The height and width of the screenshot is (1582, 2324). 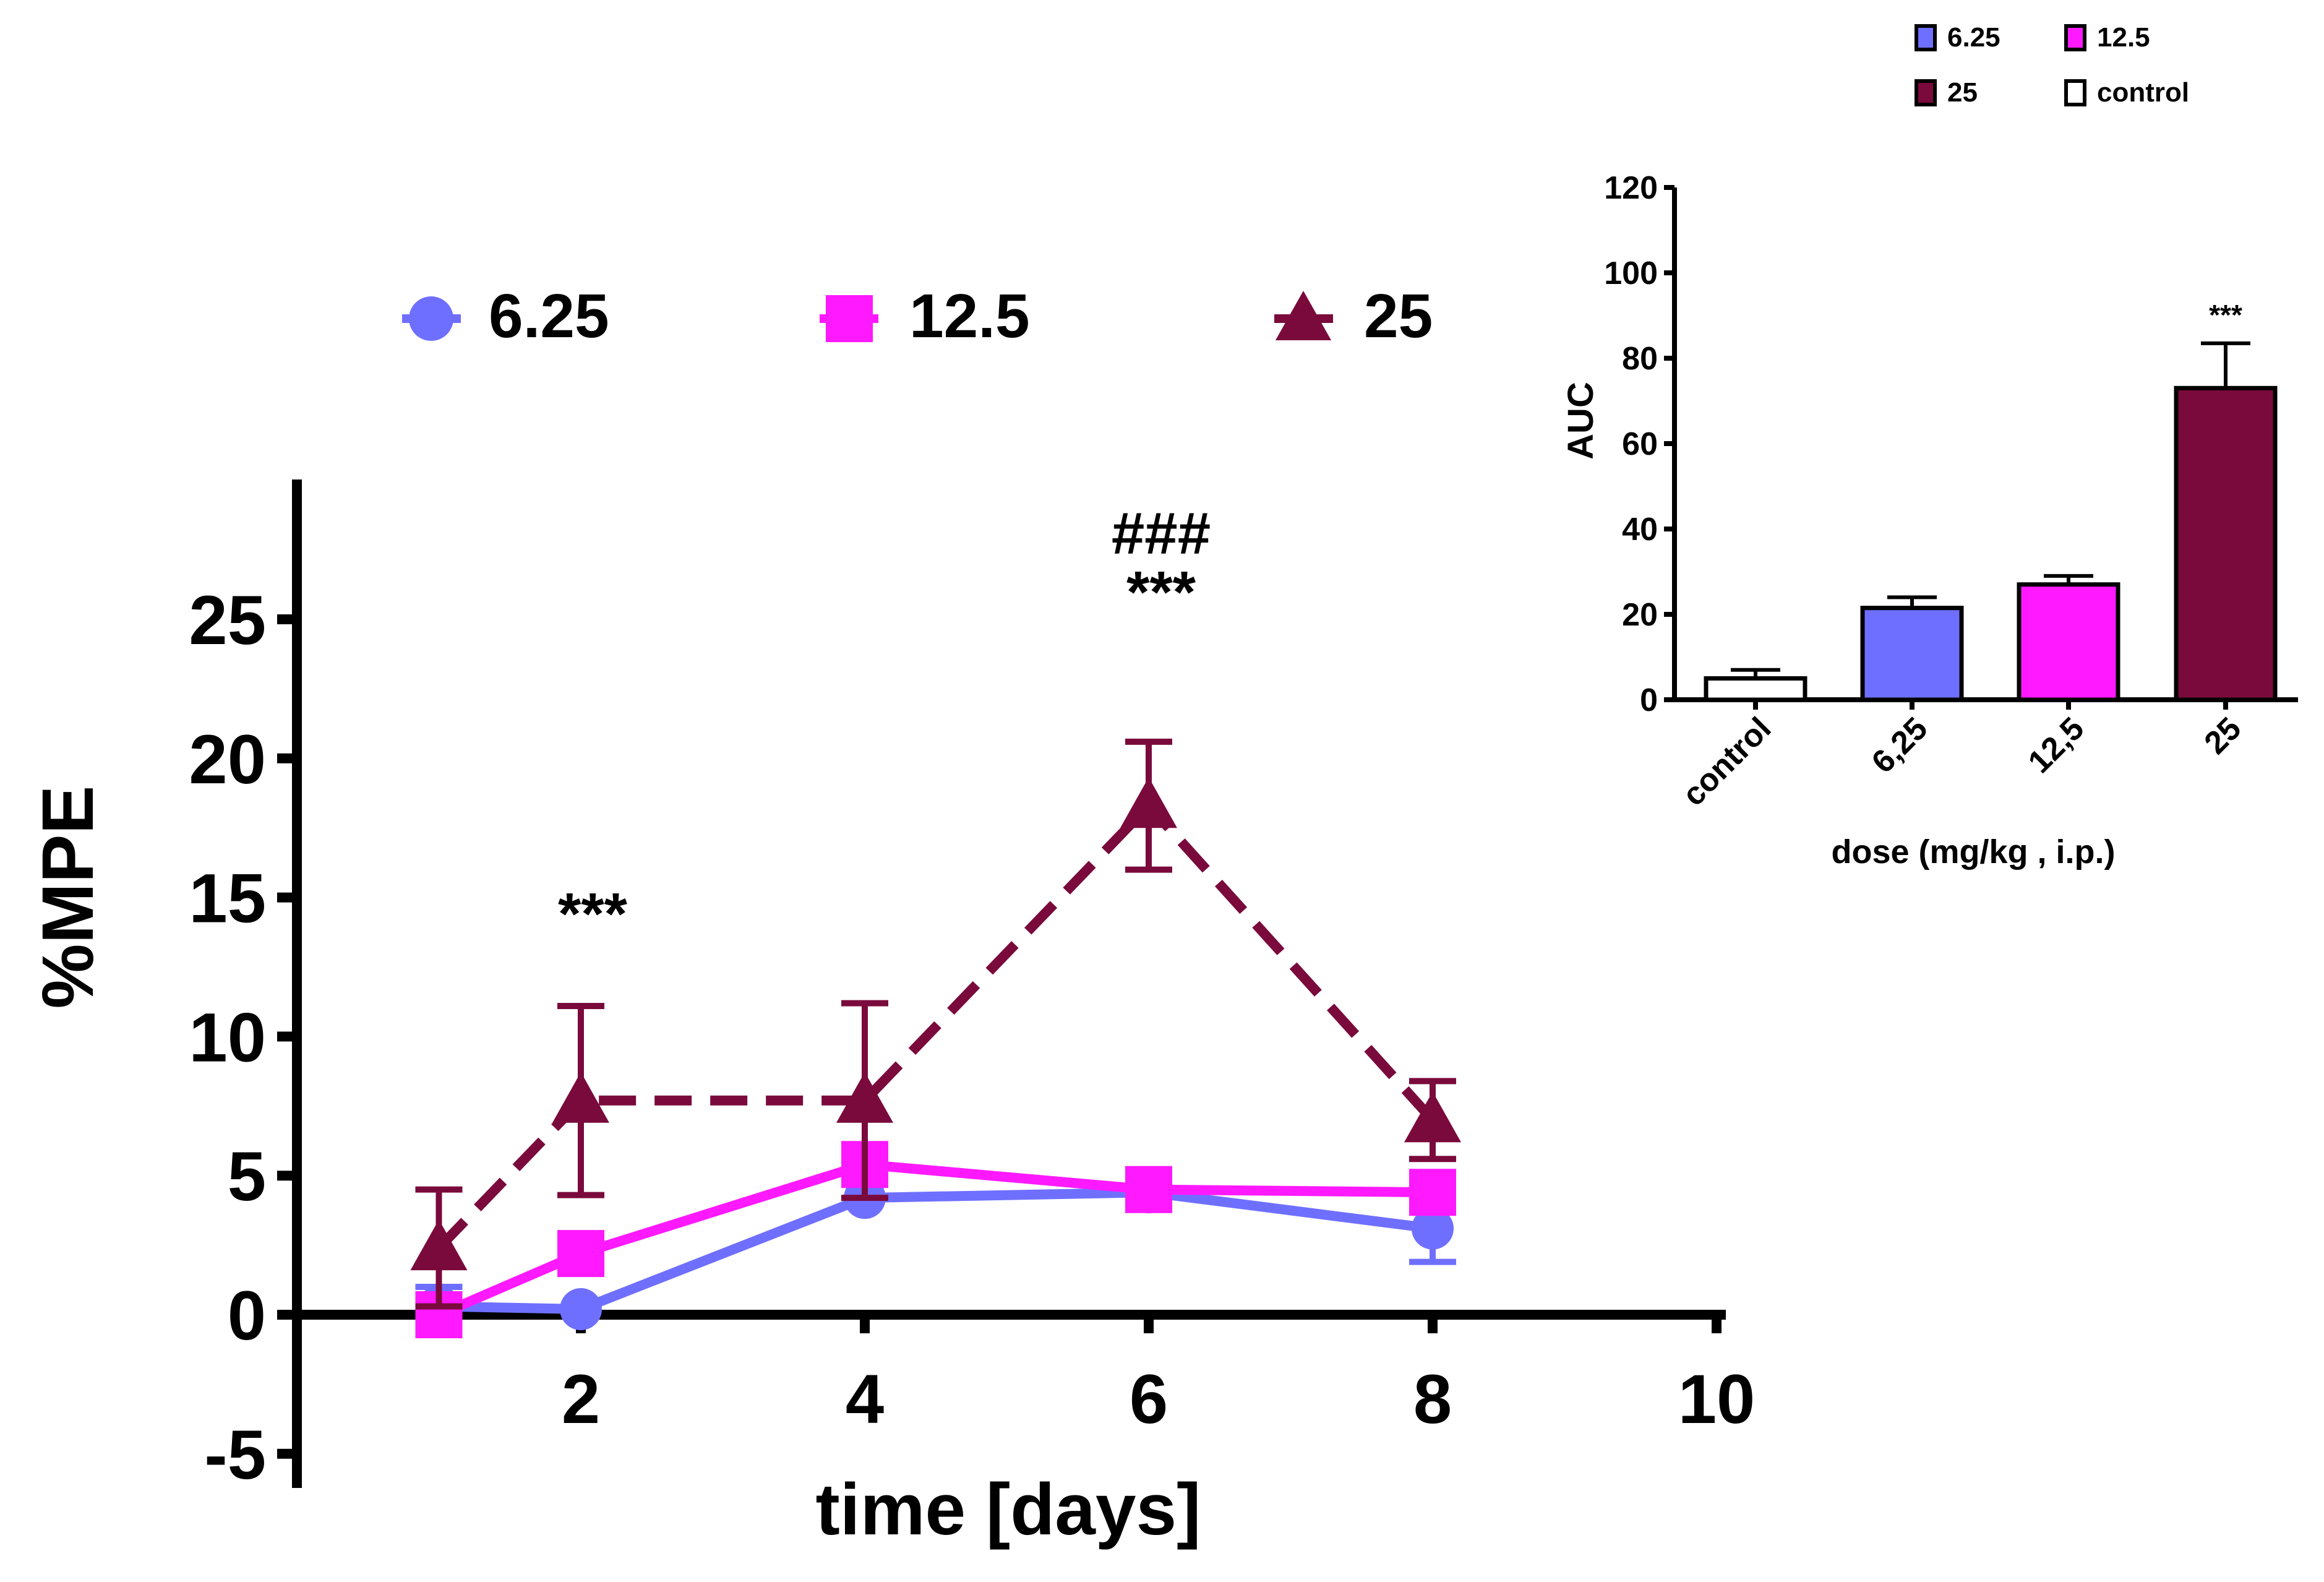 What do you see at coordinates (1149, 1399) in the screenshot?
I see `x-tick-label: 6` at bounding box center [1149, 1399].